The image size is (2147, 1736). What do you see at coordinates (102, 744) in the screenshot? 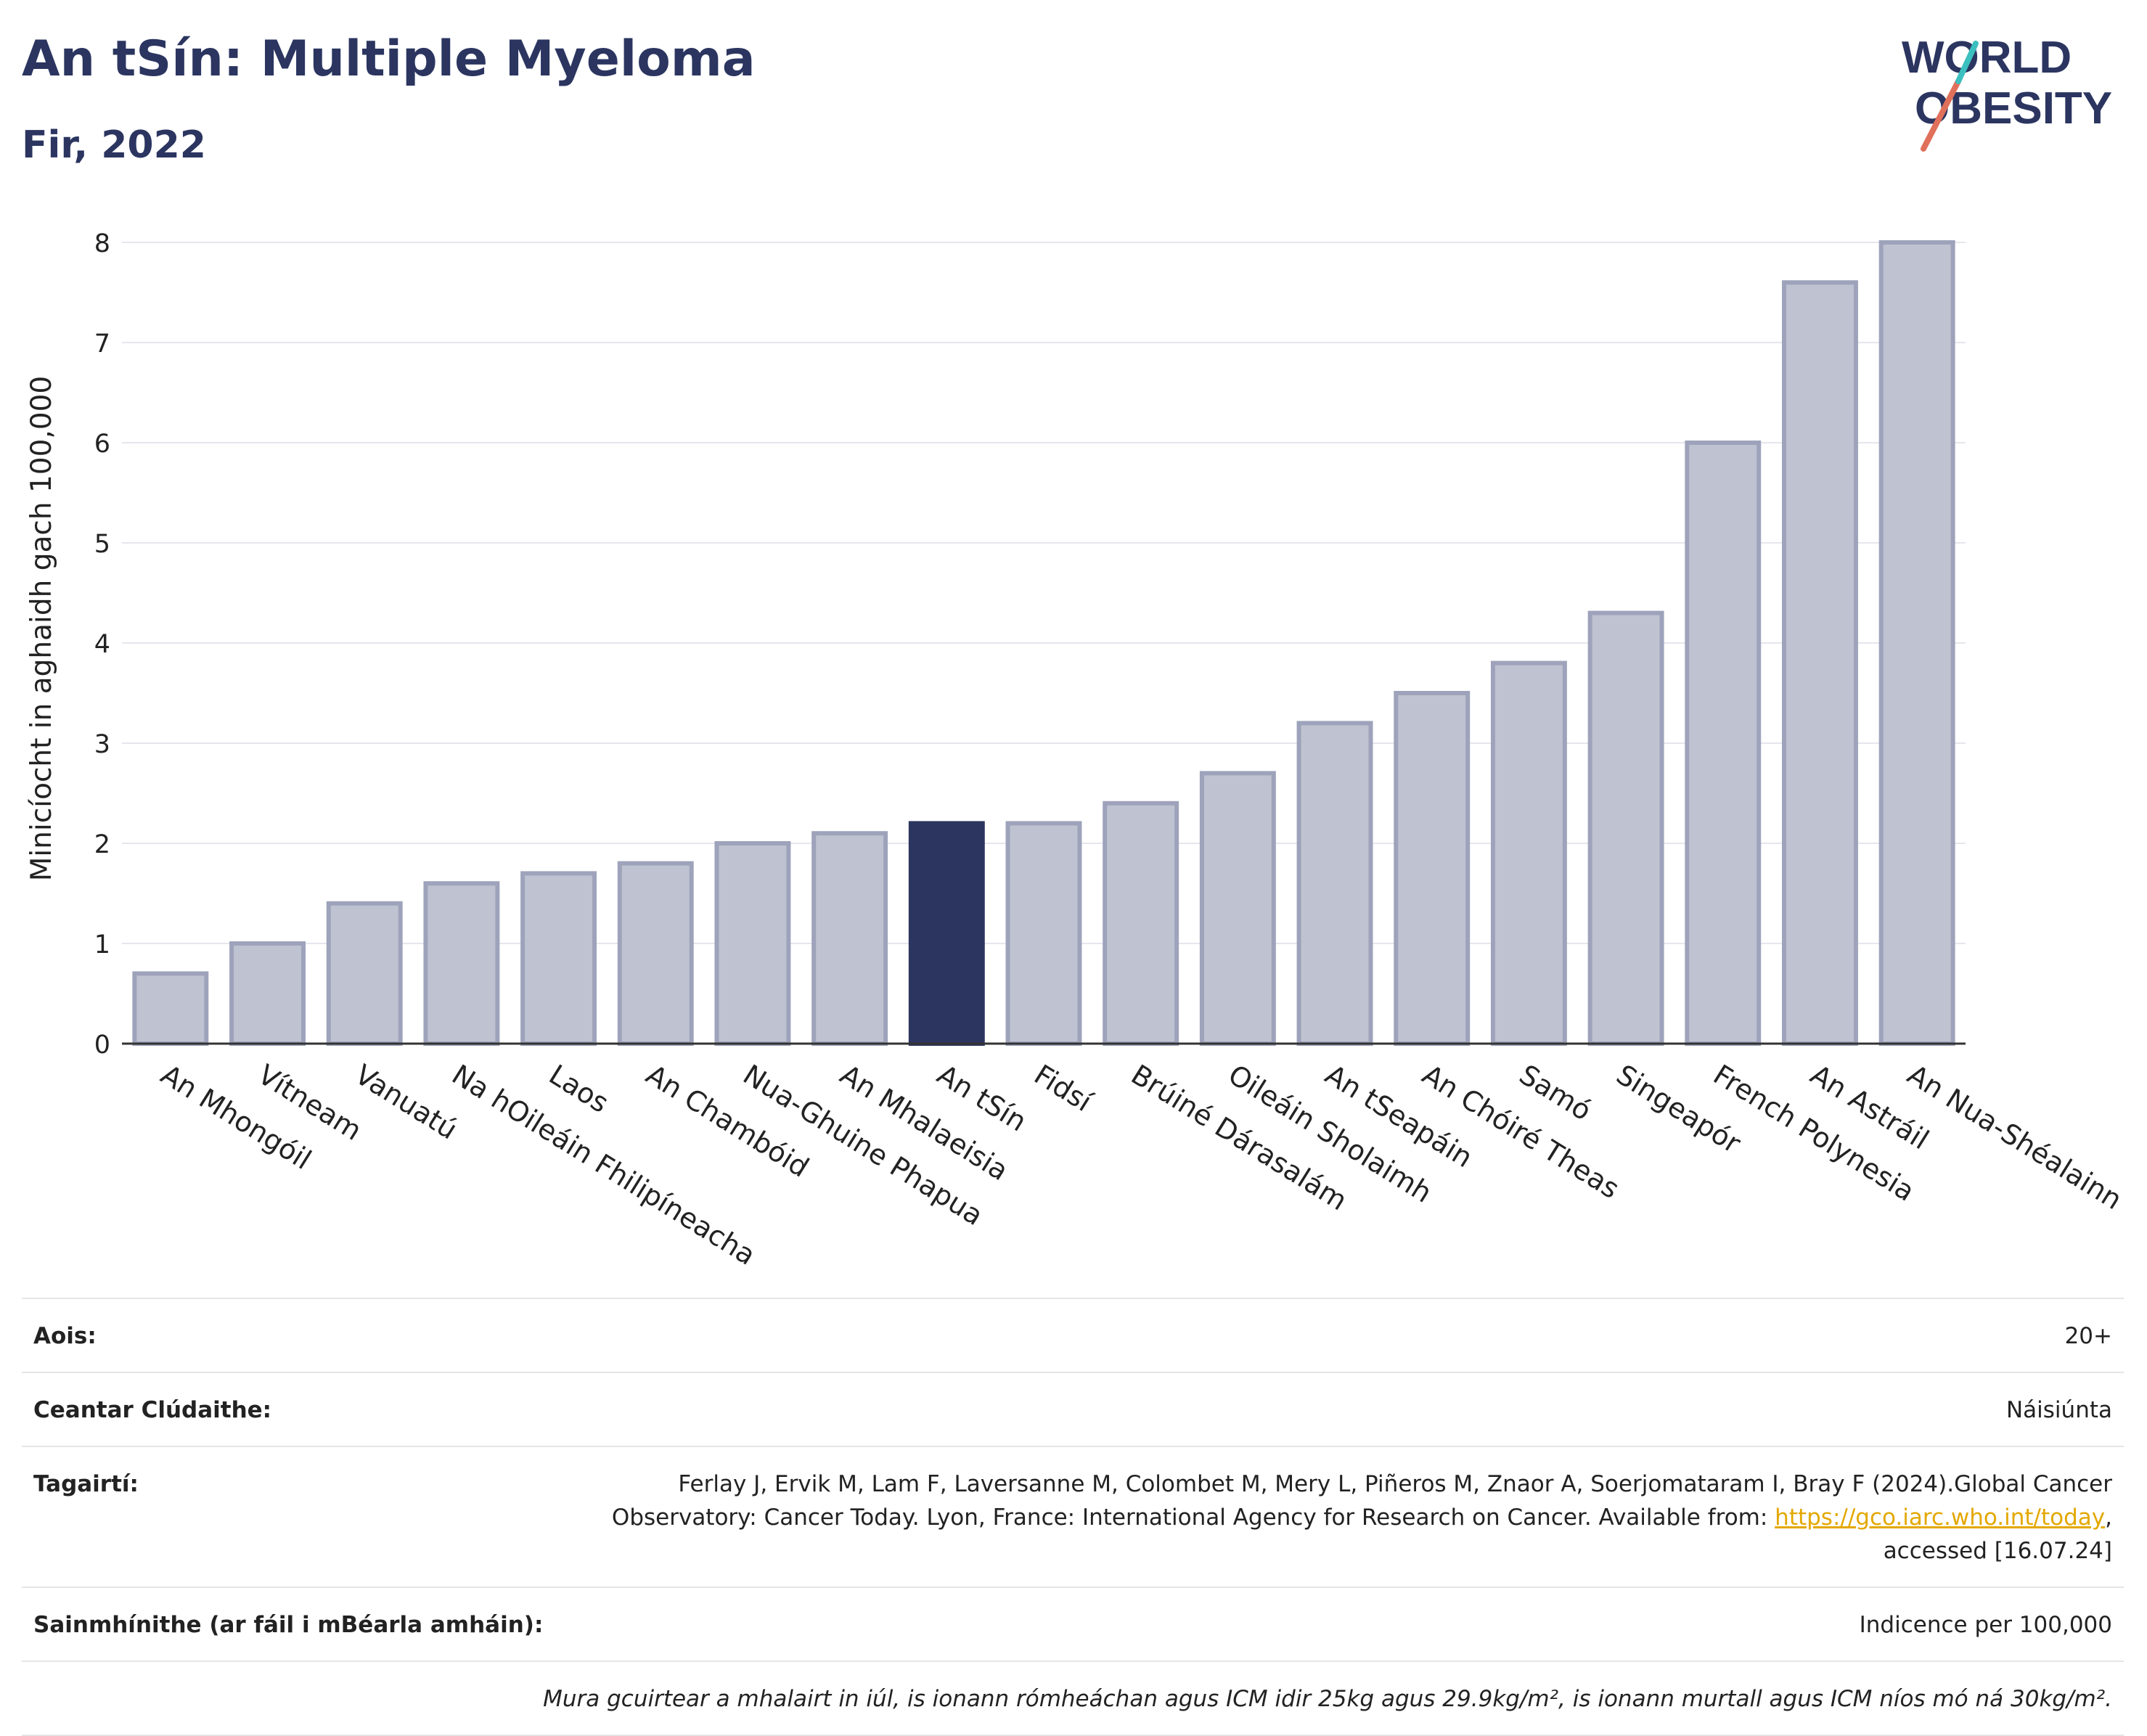
I see `y-tick-label: 3` at bounding box center [102, 744].